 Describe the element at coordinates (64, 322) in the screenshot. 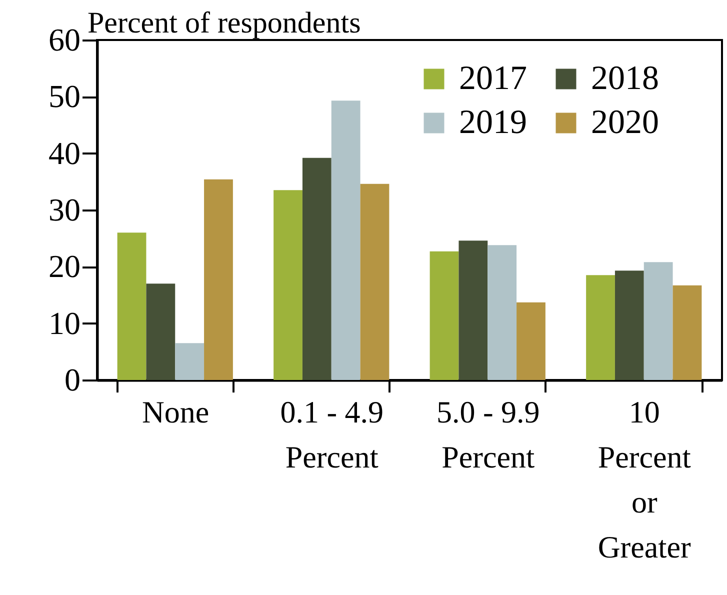

I see `y-tick-label: 10` at that location.